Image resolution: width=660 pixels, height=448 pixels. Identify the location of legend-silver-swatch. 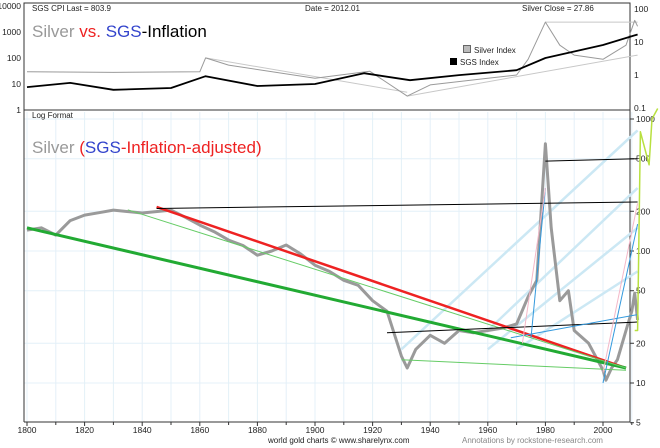
(467, 49).